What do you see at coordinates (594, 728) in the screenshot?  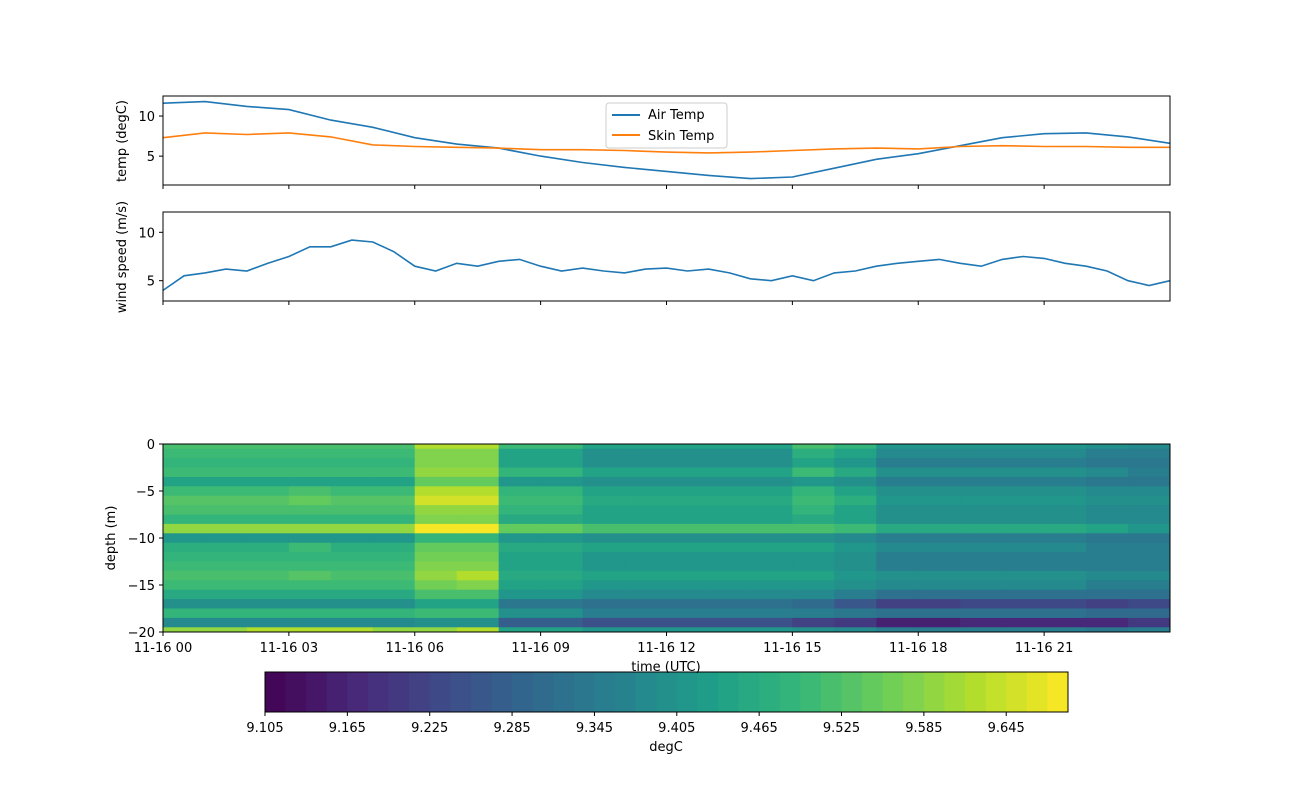 I see `colorbar-tick-label: 9.345` at bounding box center [594, 728].